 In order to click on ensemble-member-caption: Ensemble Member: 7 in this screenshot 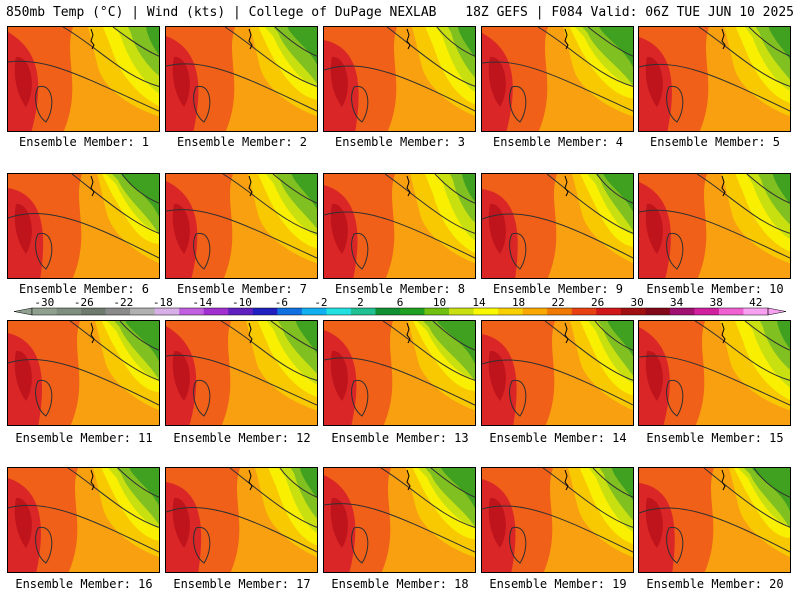, I will do `click(242, 289)`.